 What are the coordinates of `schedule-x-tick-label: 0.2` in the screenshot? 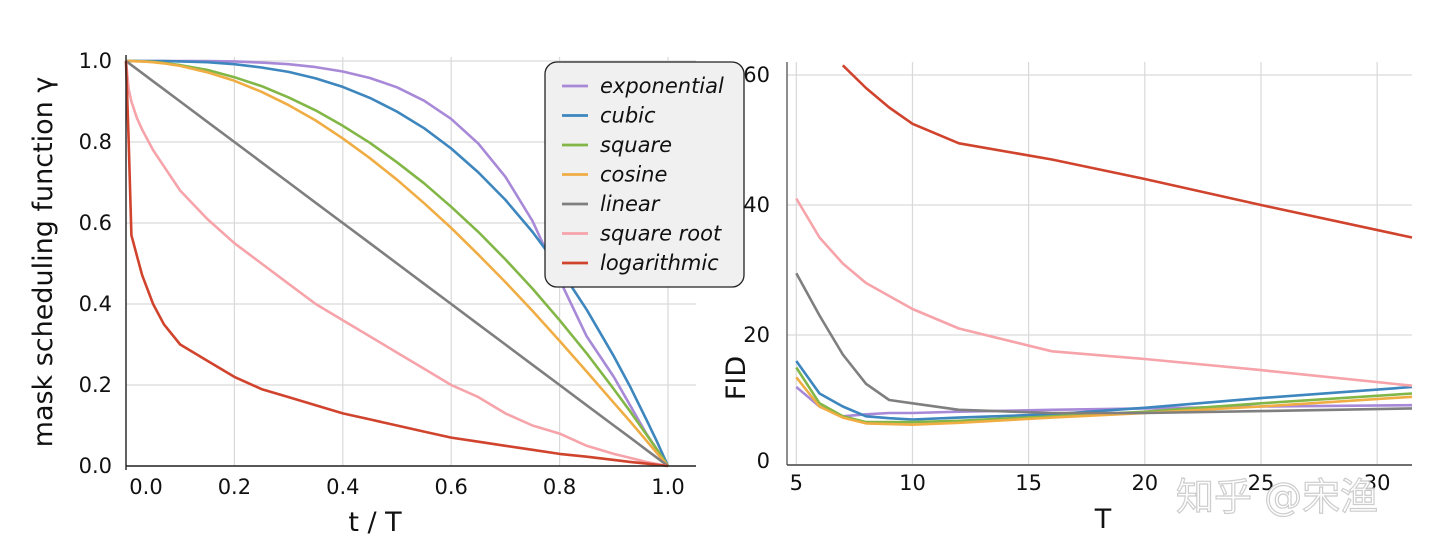 It's located at (234, 487).